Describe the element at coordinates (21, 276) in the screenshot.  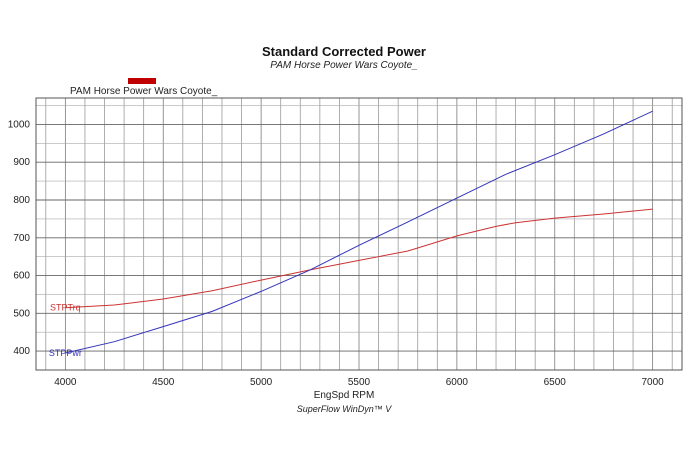
I see `y-tick-label: 600` at that location.